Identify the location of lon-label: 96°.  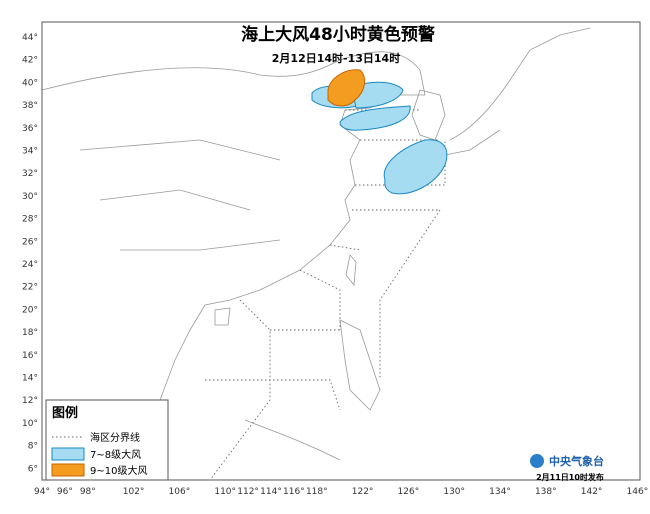
(65, 492).